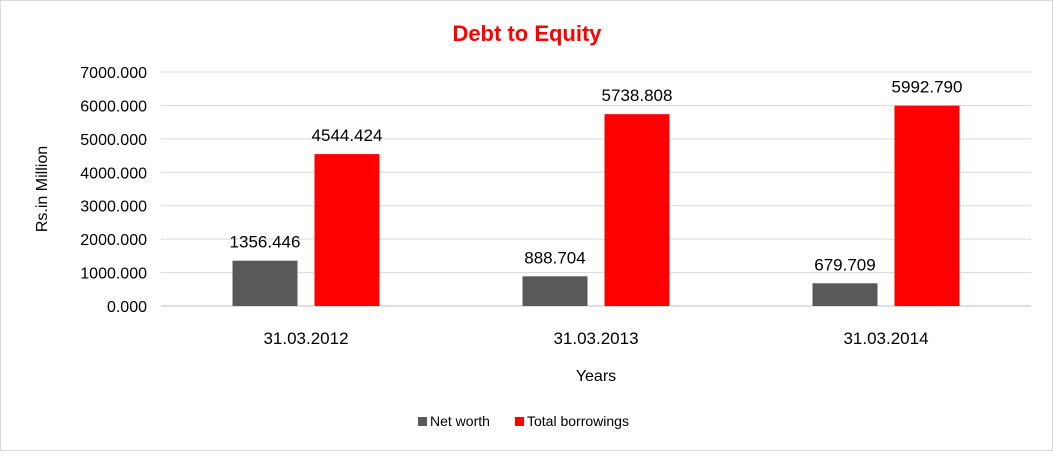  I want to click on legend: Net worth Total borrowings, so click(523, 421).